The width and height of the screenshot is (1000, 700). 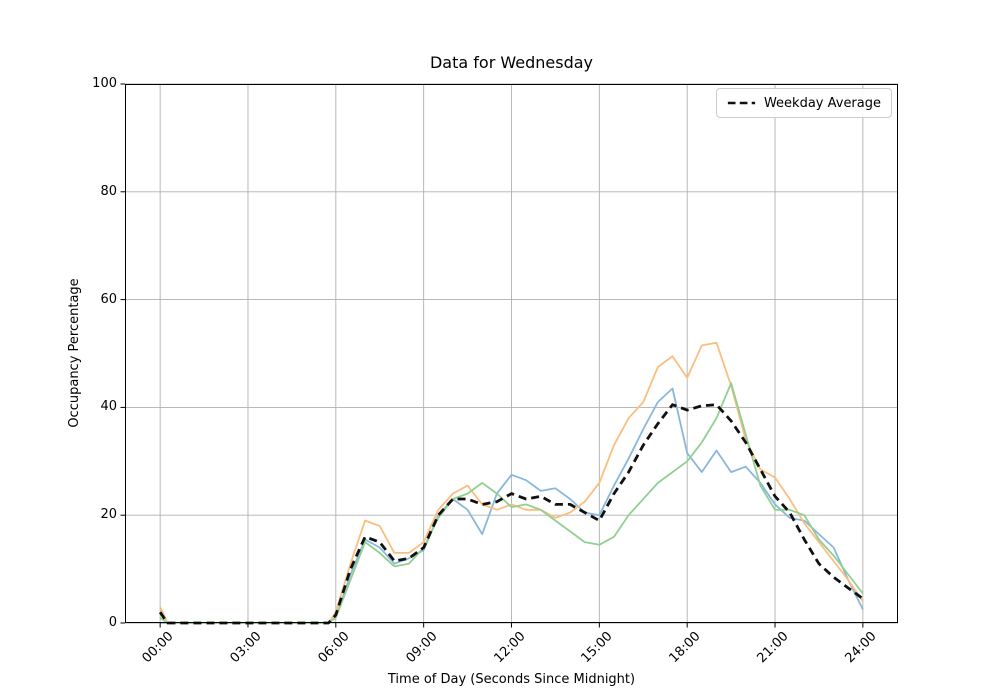 I want to click on x-tick-label: 24:00, so click(x=861, y=648).